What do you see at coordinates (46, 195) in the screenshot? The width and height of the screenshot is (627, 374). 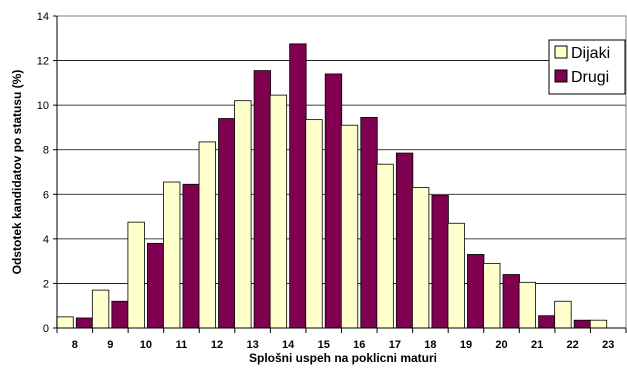 I see `y-tick-label-6: 6` at bounding box center [46, 195].